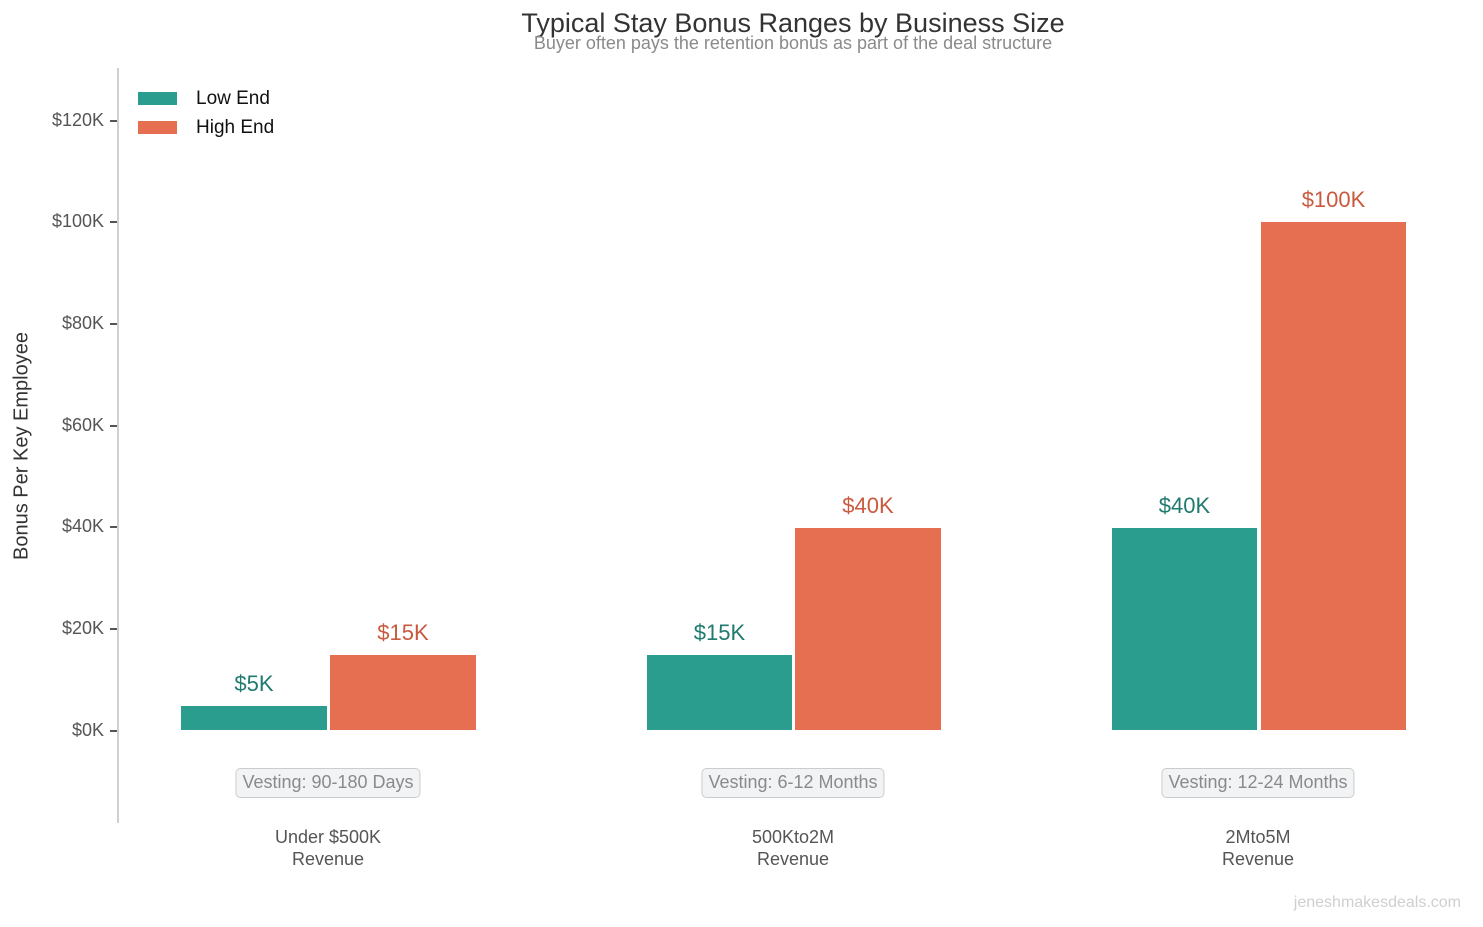 The image size is (1483, 927). I want to click on vesting-annotation: Vesting: 6-12 Months, so click(793, 783).